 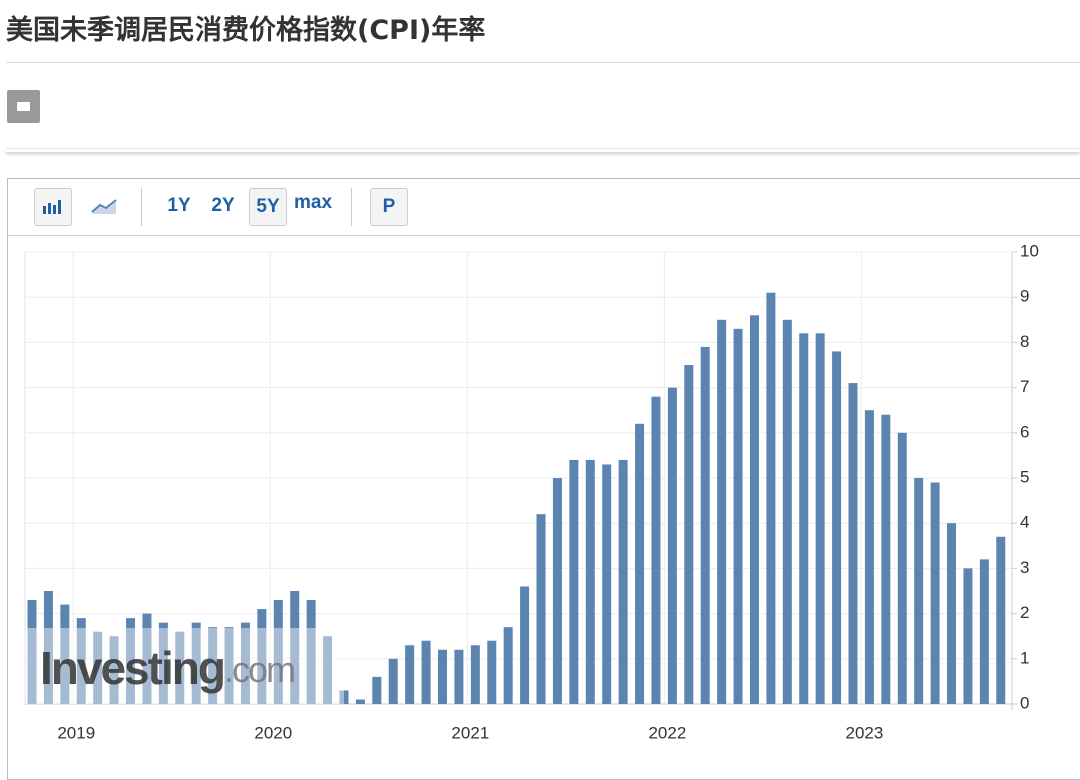 What do you see at coordinates (544, 207) in the screenshot?
I see `toolbar: 1Y 2Y 5Y max P` at bounding box center [544, 207].